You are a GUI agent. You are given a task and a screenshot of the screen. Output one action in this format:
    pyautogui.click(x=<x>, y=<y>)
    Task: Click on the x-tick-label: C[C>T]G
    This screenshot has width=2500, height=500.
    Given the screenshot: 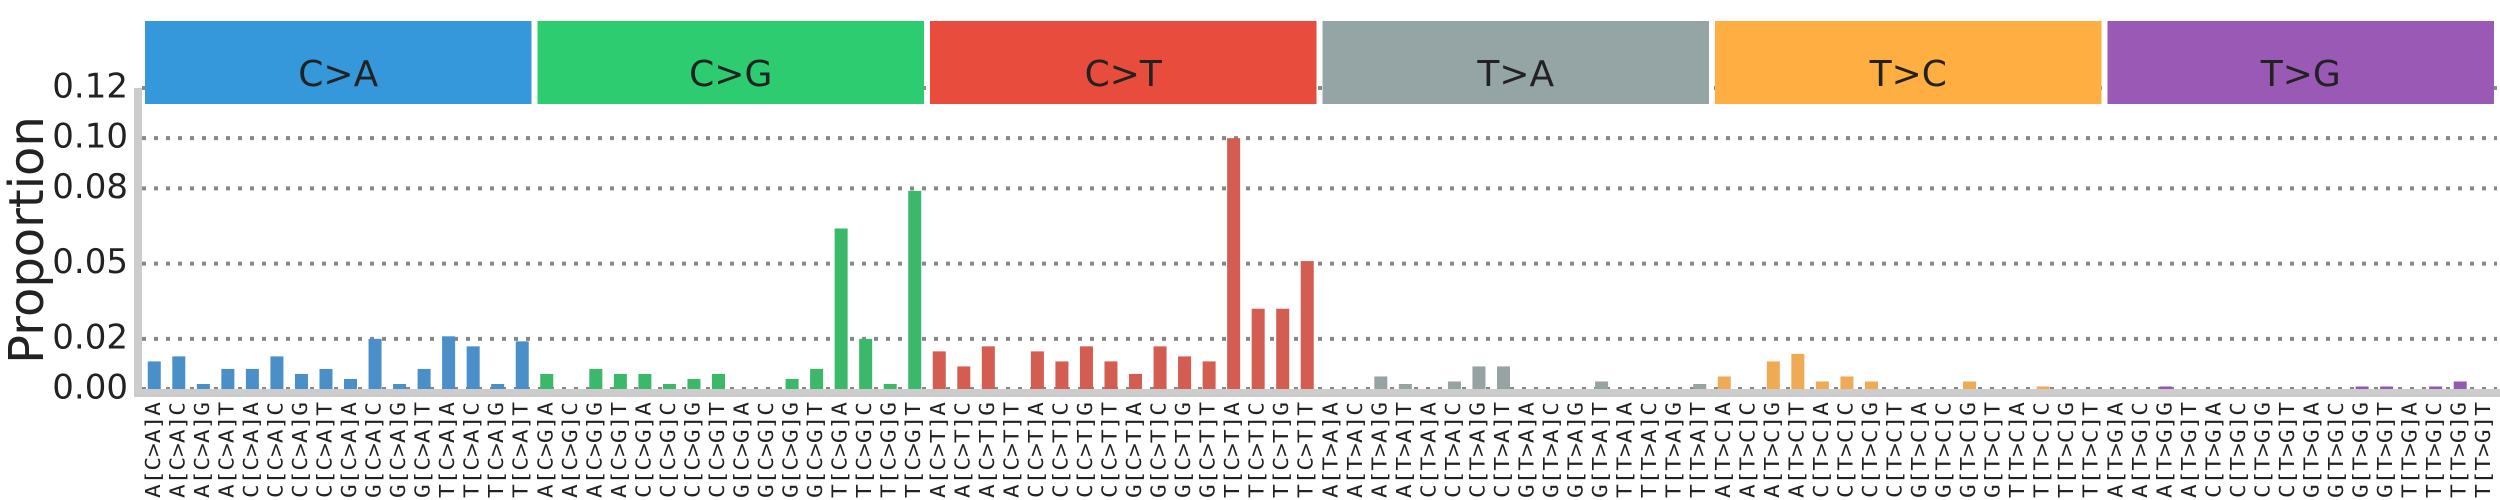 What is the action you would take?
    pyautogui.click(x=1085, y=450)
    